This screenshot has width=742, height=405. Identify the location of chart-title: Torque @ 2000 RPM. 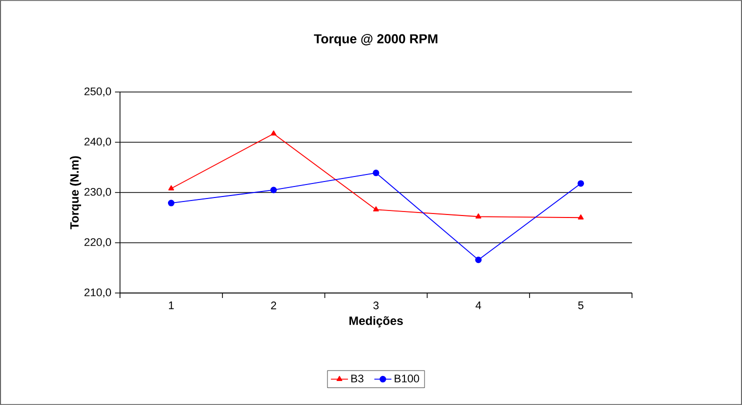
(376, 40).